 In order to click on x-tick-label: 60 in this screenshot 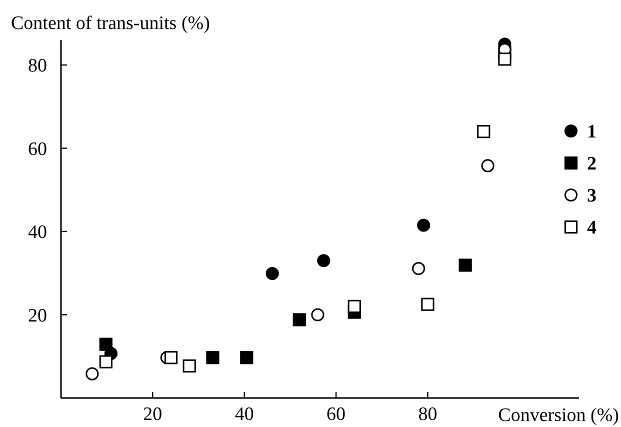, I will do `click(336, 414)`.